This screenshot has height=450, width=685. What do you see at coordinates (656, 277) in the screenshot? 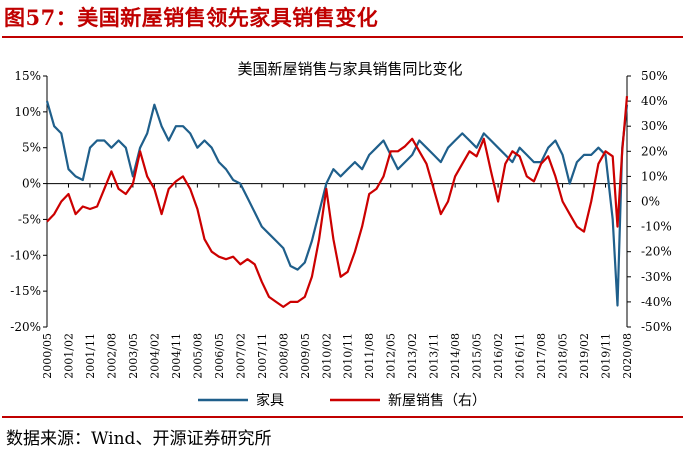
I see `right-tick-label: -30%` at bounding box center [656, 277].